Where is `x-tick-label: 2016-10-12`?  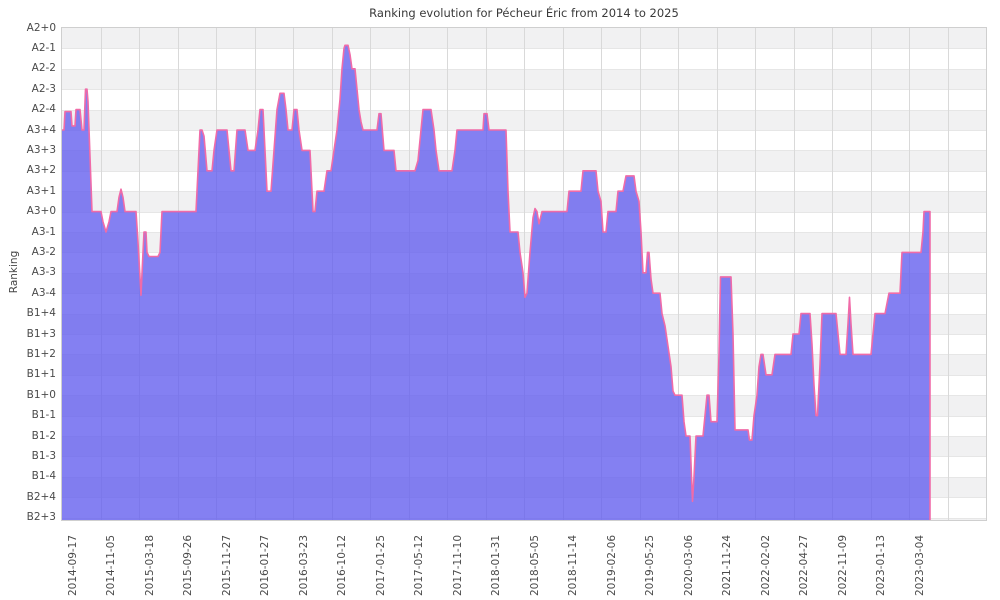
x-tick-label: 2016-10-12 is located at coordinates (342, 565).